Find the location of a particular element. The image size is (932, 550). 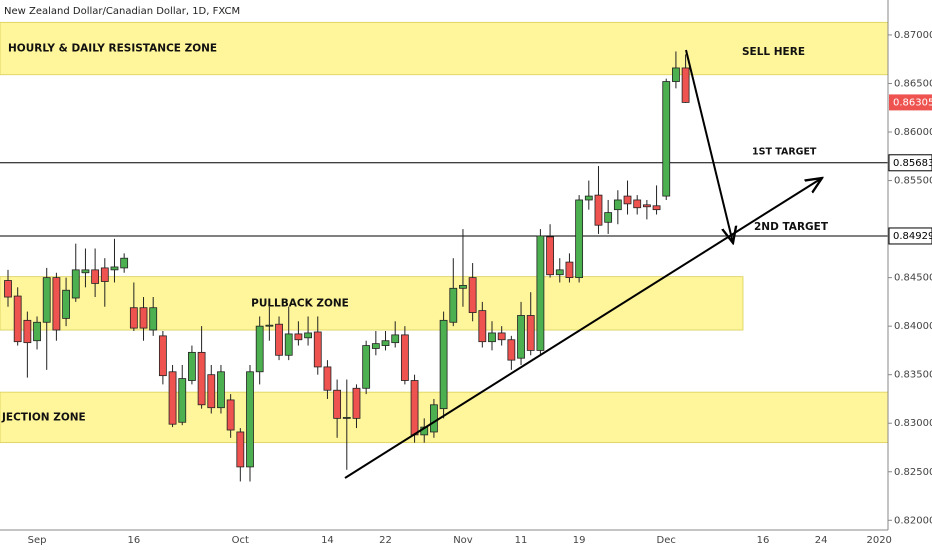

x-tick-label: 22 is located at coordinates (385, 540).